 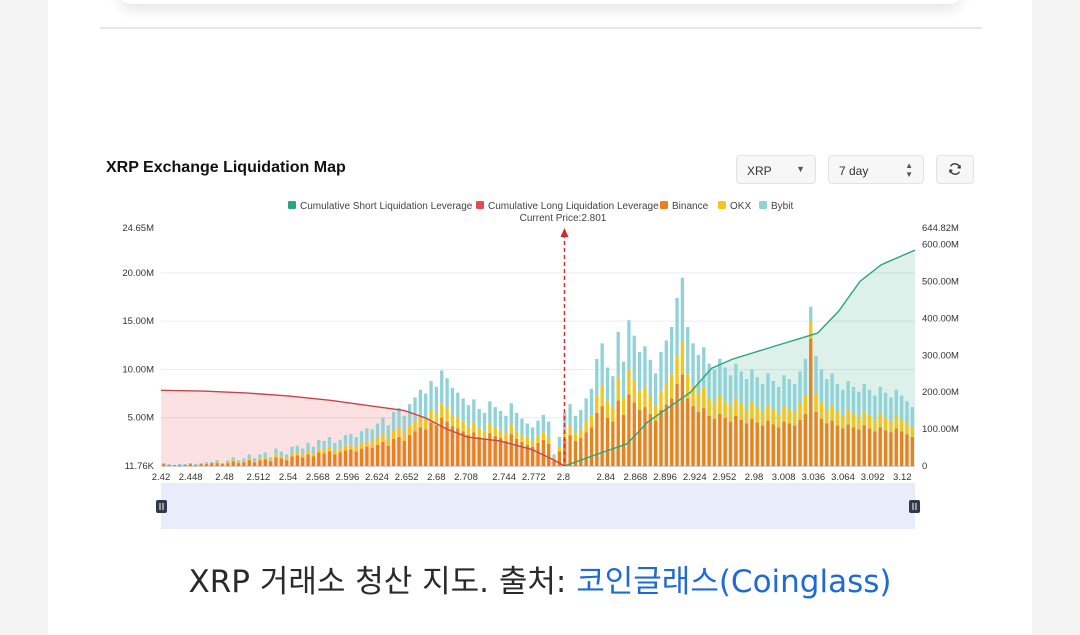 What do you see at coordinates (573, 206) in the screenshot?
I see `legend-item: Cumulative Long Liquidation Leverage` at bounding box center [573, 206].